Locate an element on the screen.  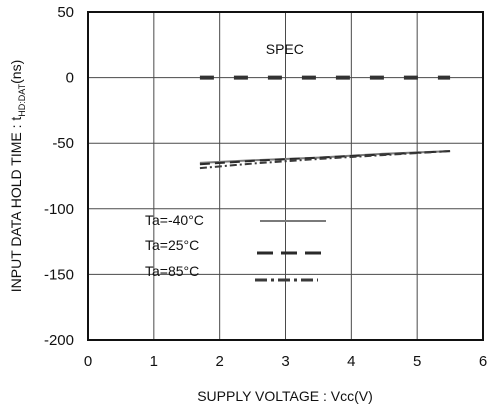
svg-text:INPUT DATA HOLD TIME : tHD:DAT: INPUT DATA HOLD TIME : tHD:DAT(ns) is located at coordinates (17, 176).